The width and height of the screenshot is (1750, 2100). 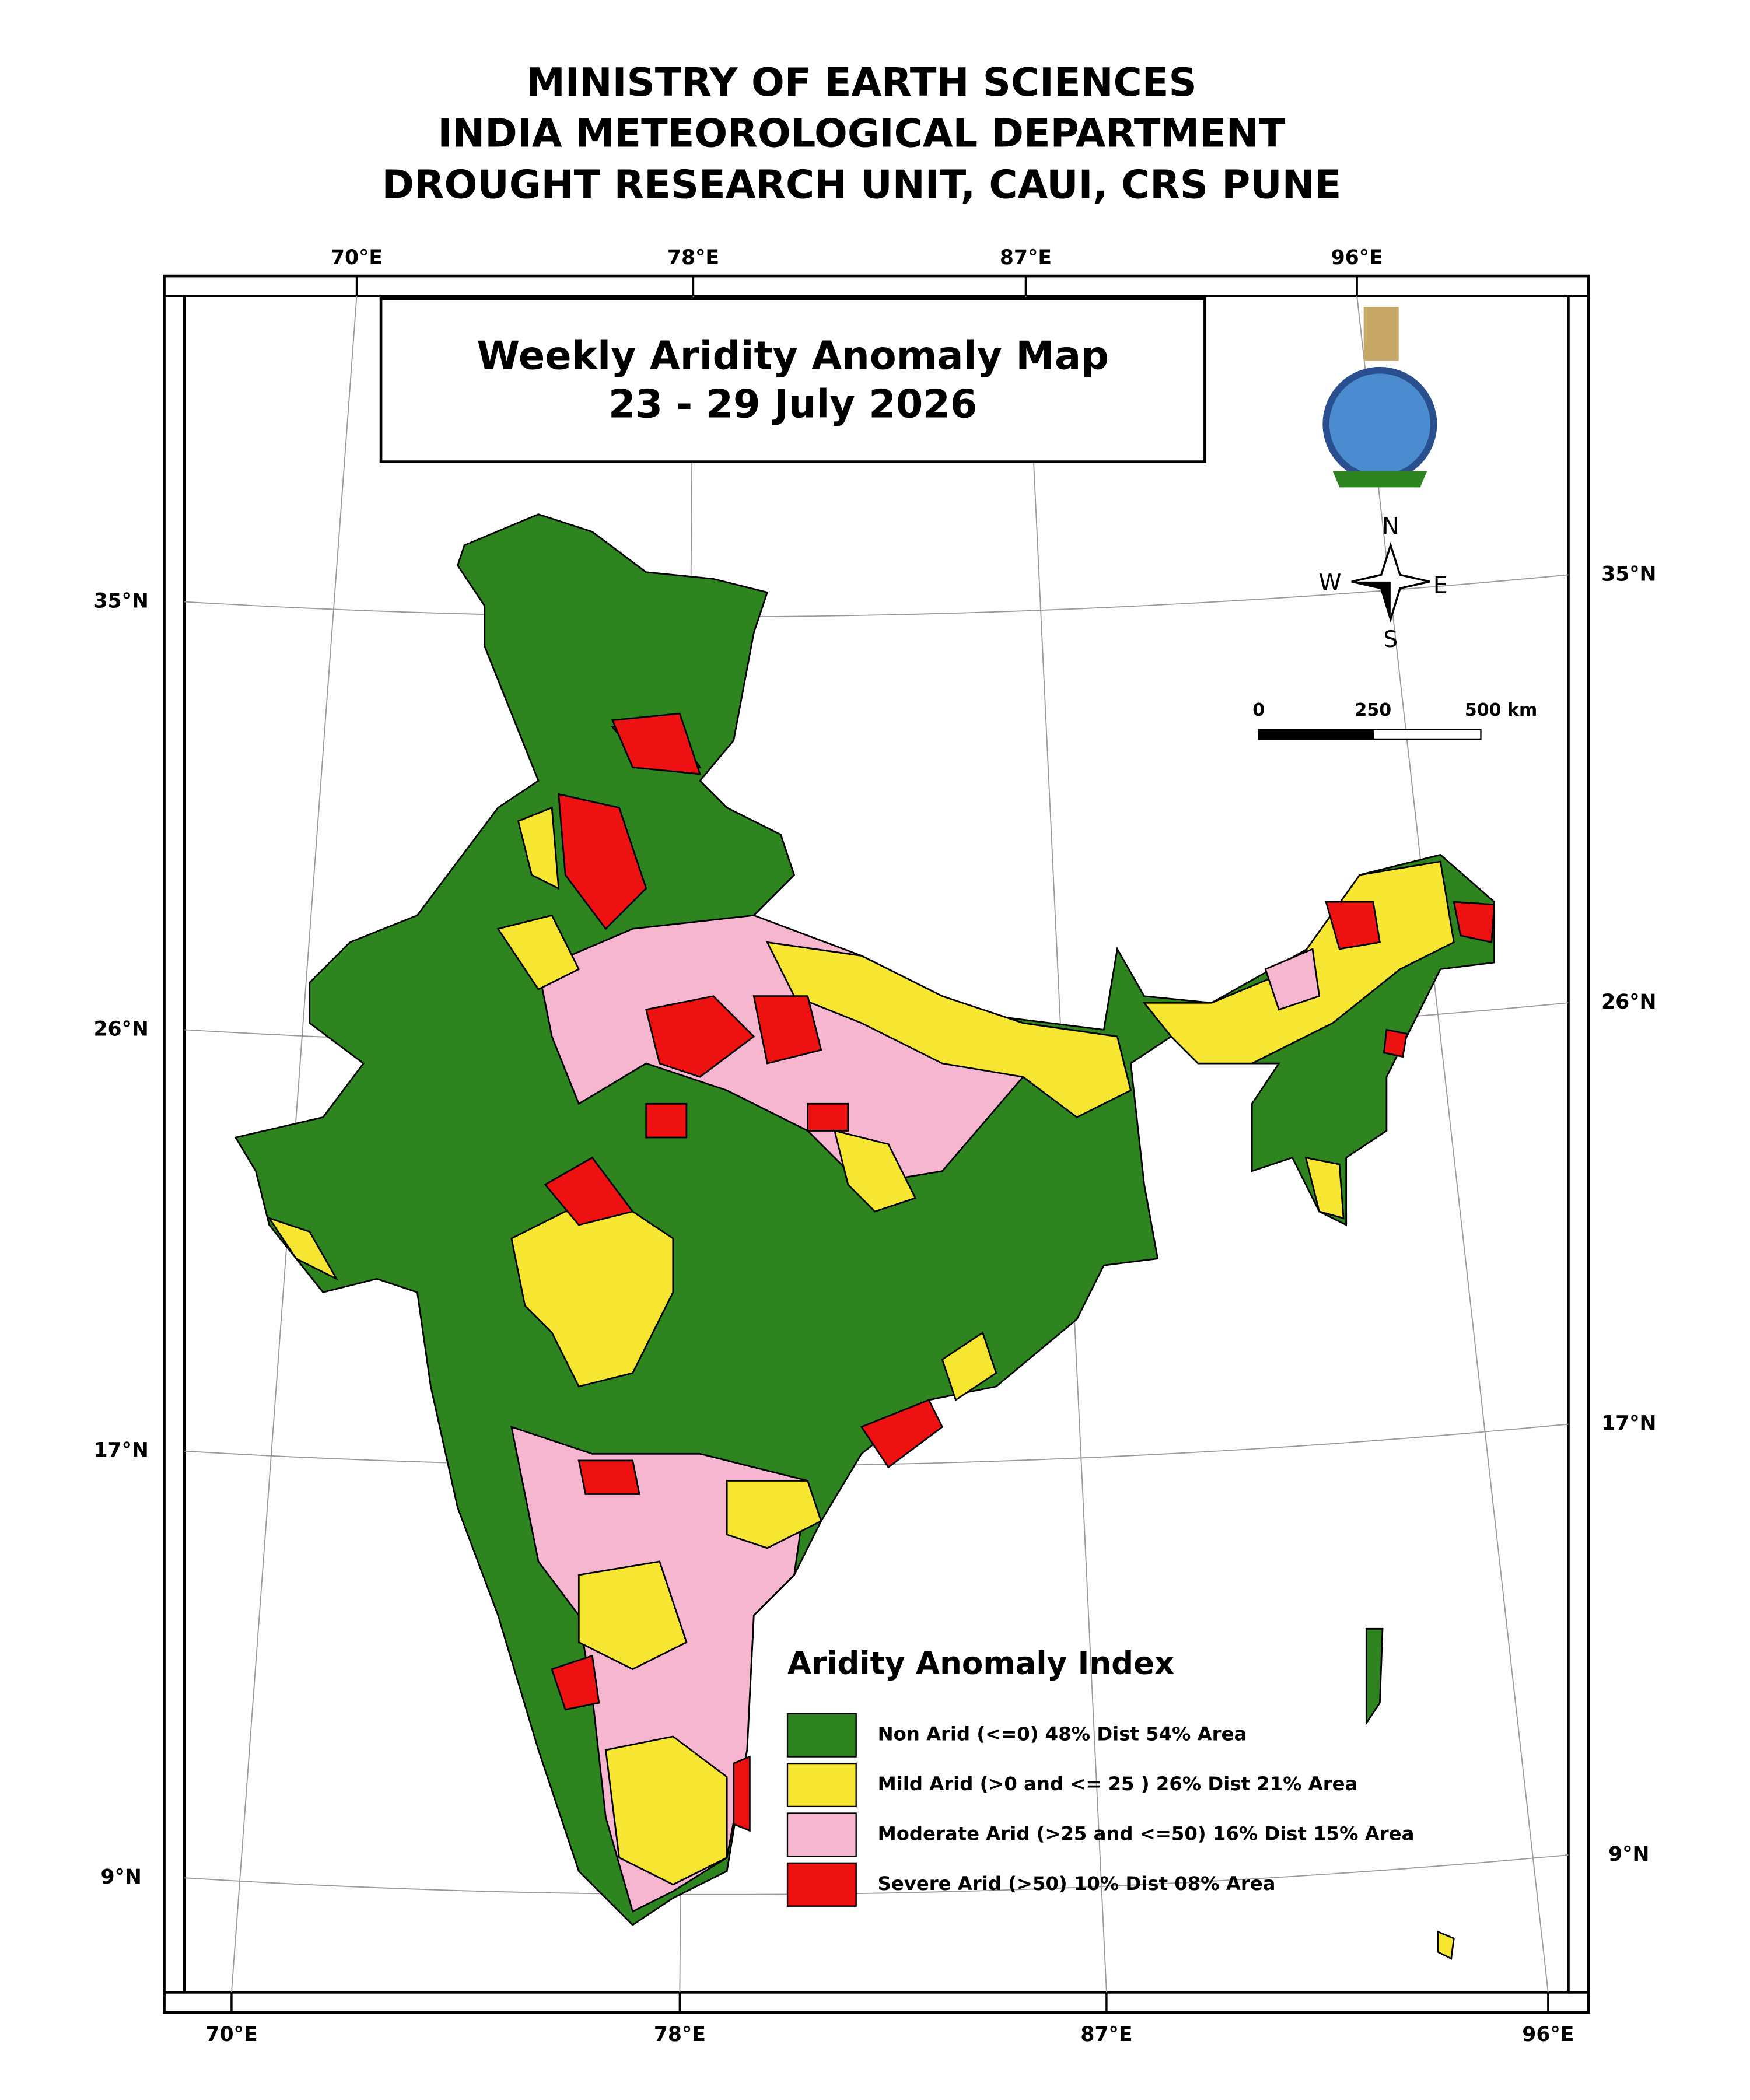 I want to click on compass-letter: W, so click(x=1330, y=583).